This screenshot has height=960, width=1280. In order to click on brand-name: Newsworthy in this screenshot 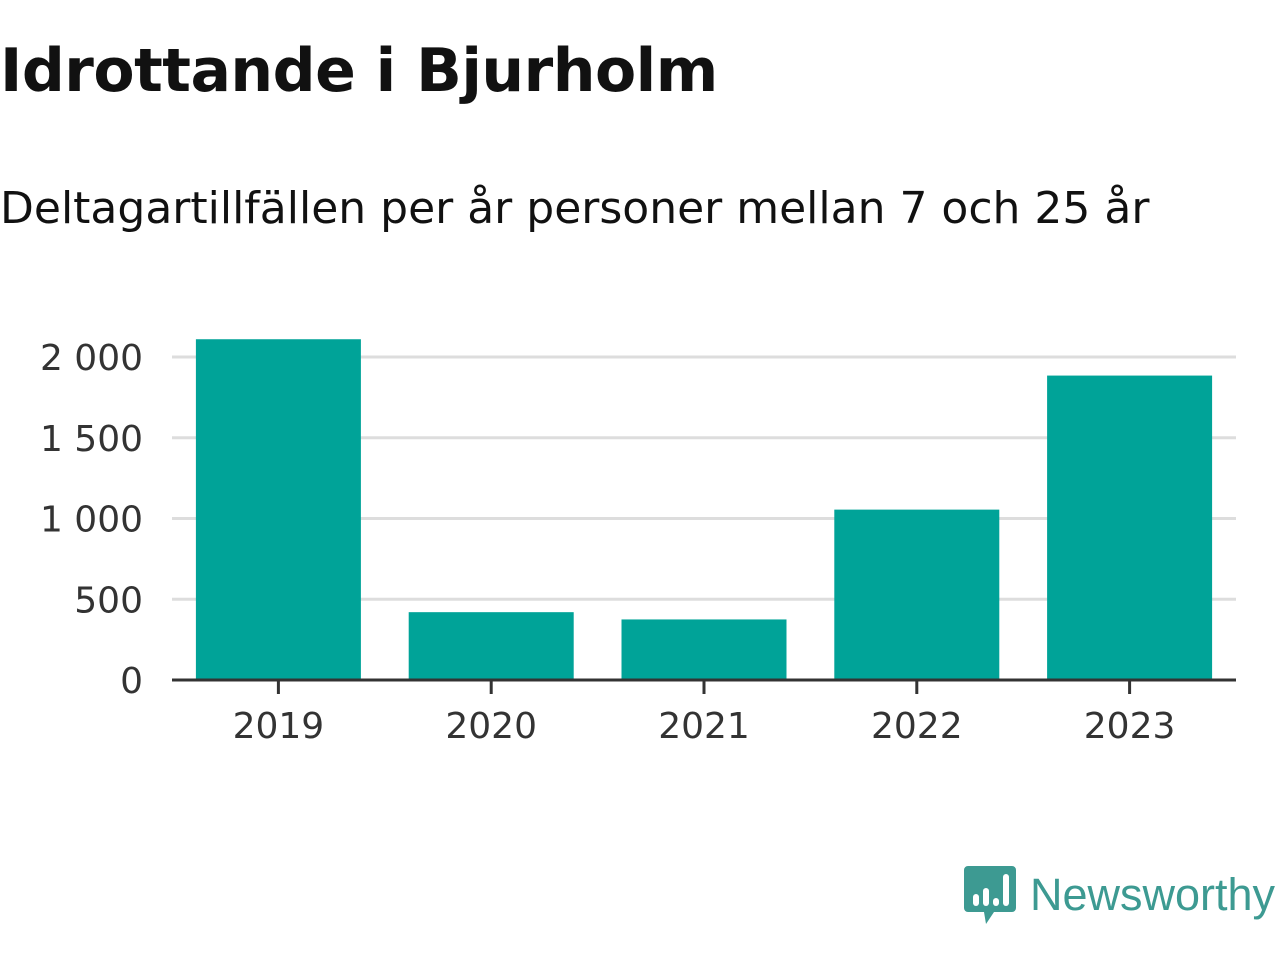, I will do `click(1153, 894)`.